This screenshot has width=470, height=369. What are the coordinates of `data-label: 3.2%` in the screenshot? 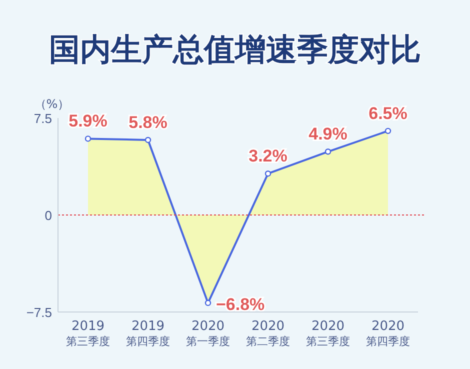 It's located at (268, 156).